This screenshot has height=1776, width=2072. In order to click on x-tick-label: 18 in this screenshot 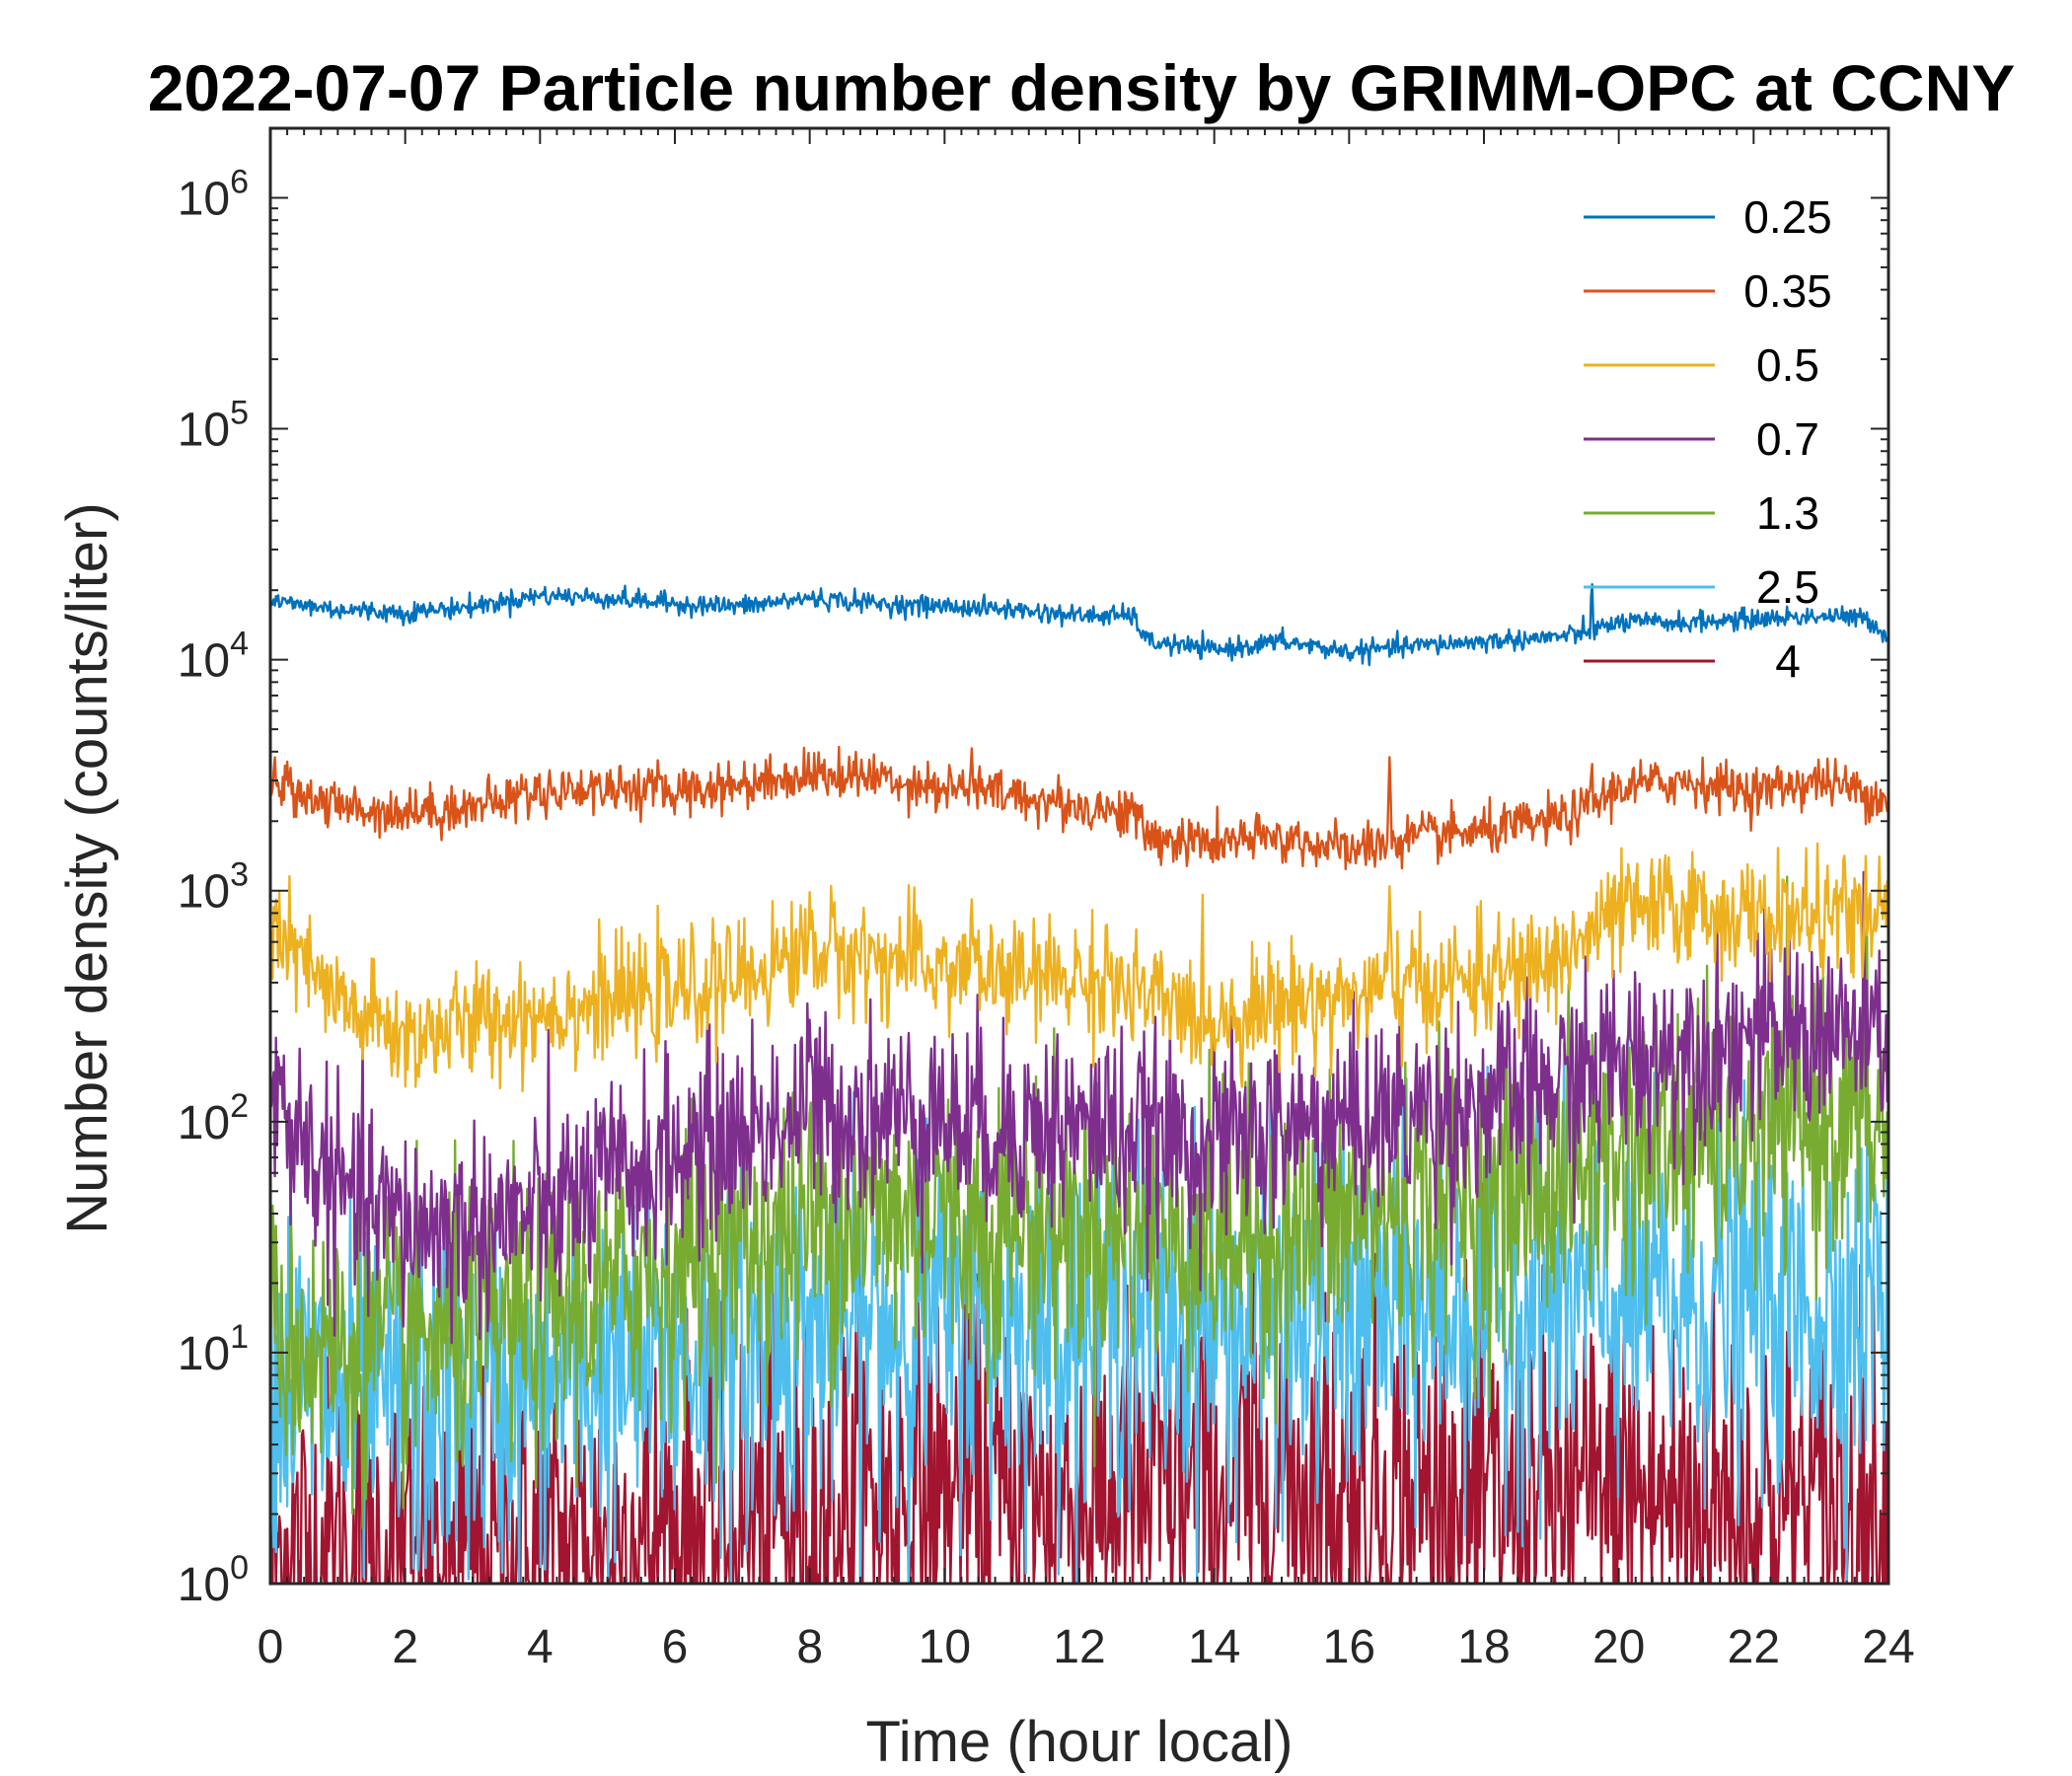, I will do `click(1484, 1647)`.